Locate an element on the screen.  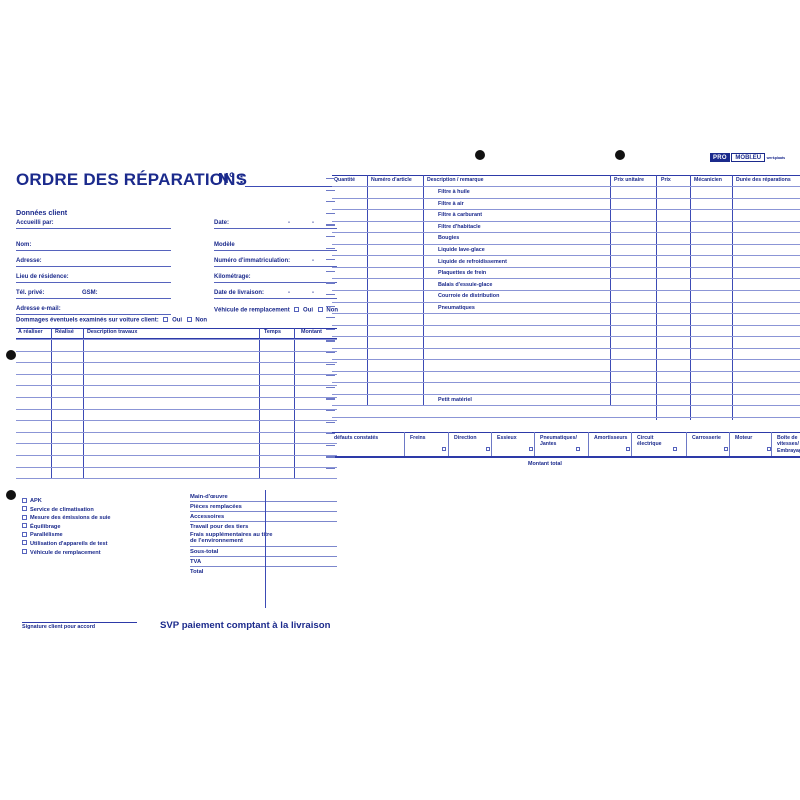
total-row-pieces: Pièces remplacées is located at coordinates (263, 507).